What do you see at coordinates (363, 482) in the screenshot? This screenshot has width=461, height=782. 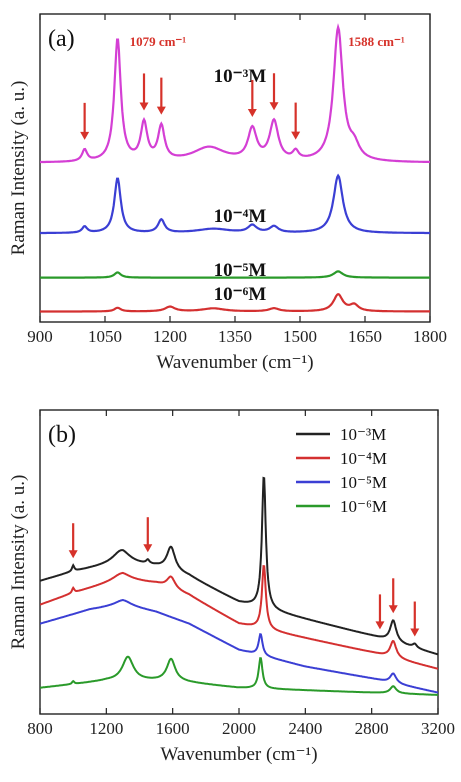 I see `panel-b-legend-label: 10⁻⁵M` at bounding box center [363, 482].